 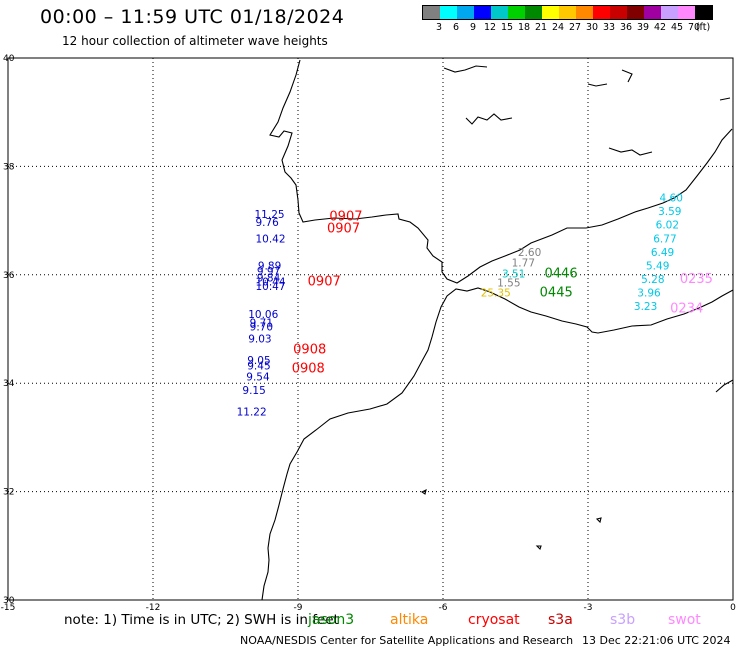 I want to click on legend-label: 21, so click(x=541, y=27).